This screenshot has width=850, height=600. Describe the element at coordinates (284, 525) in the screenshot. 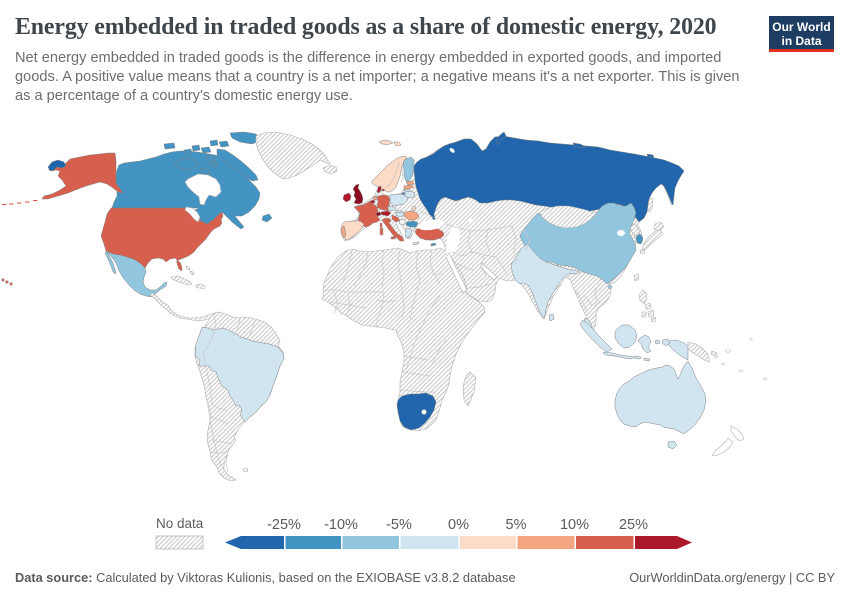

I see `svg-text: -25%` at that location.